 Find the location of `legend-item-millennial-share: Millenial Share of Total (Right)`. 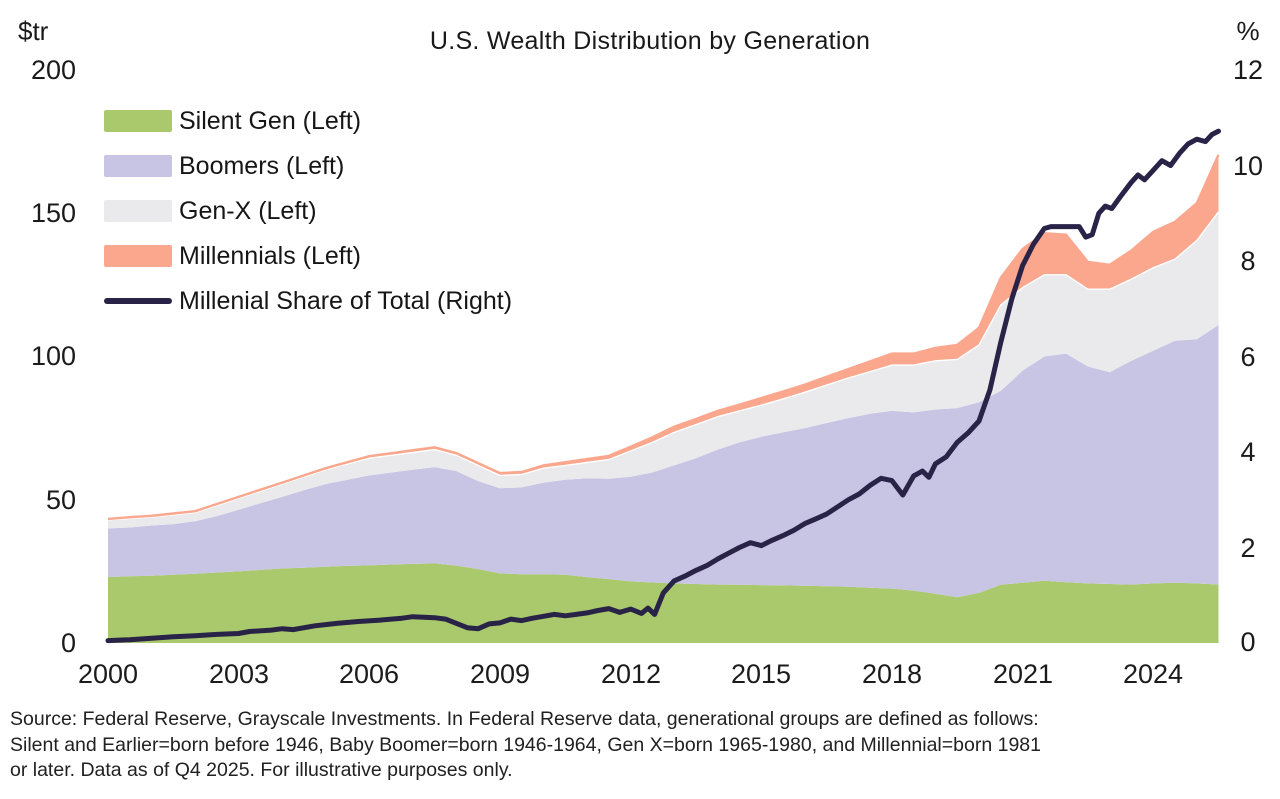

legend-item-millennial-share: Millenial Share of Total (Right) is located at coordinates (308, 301).